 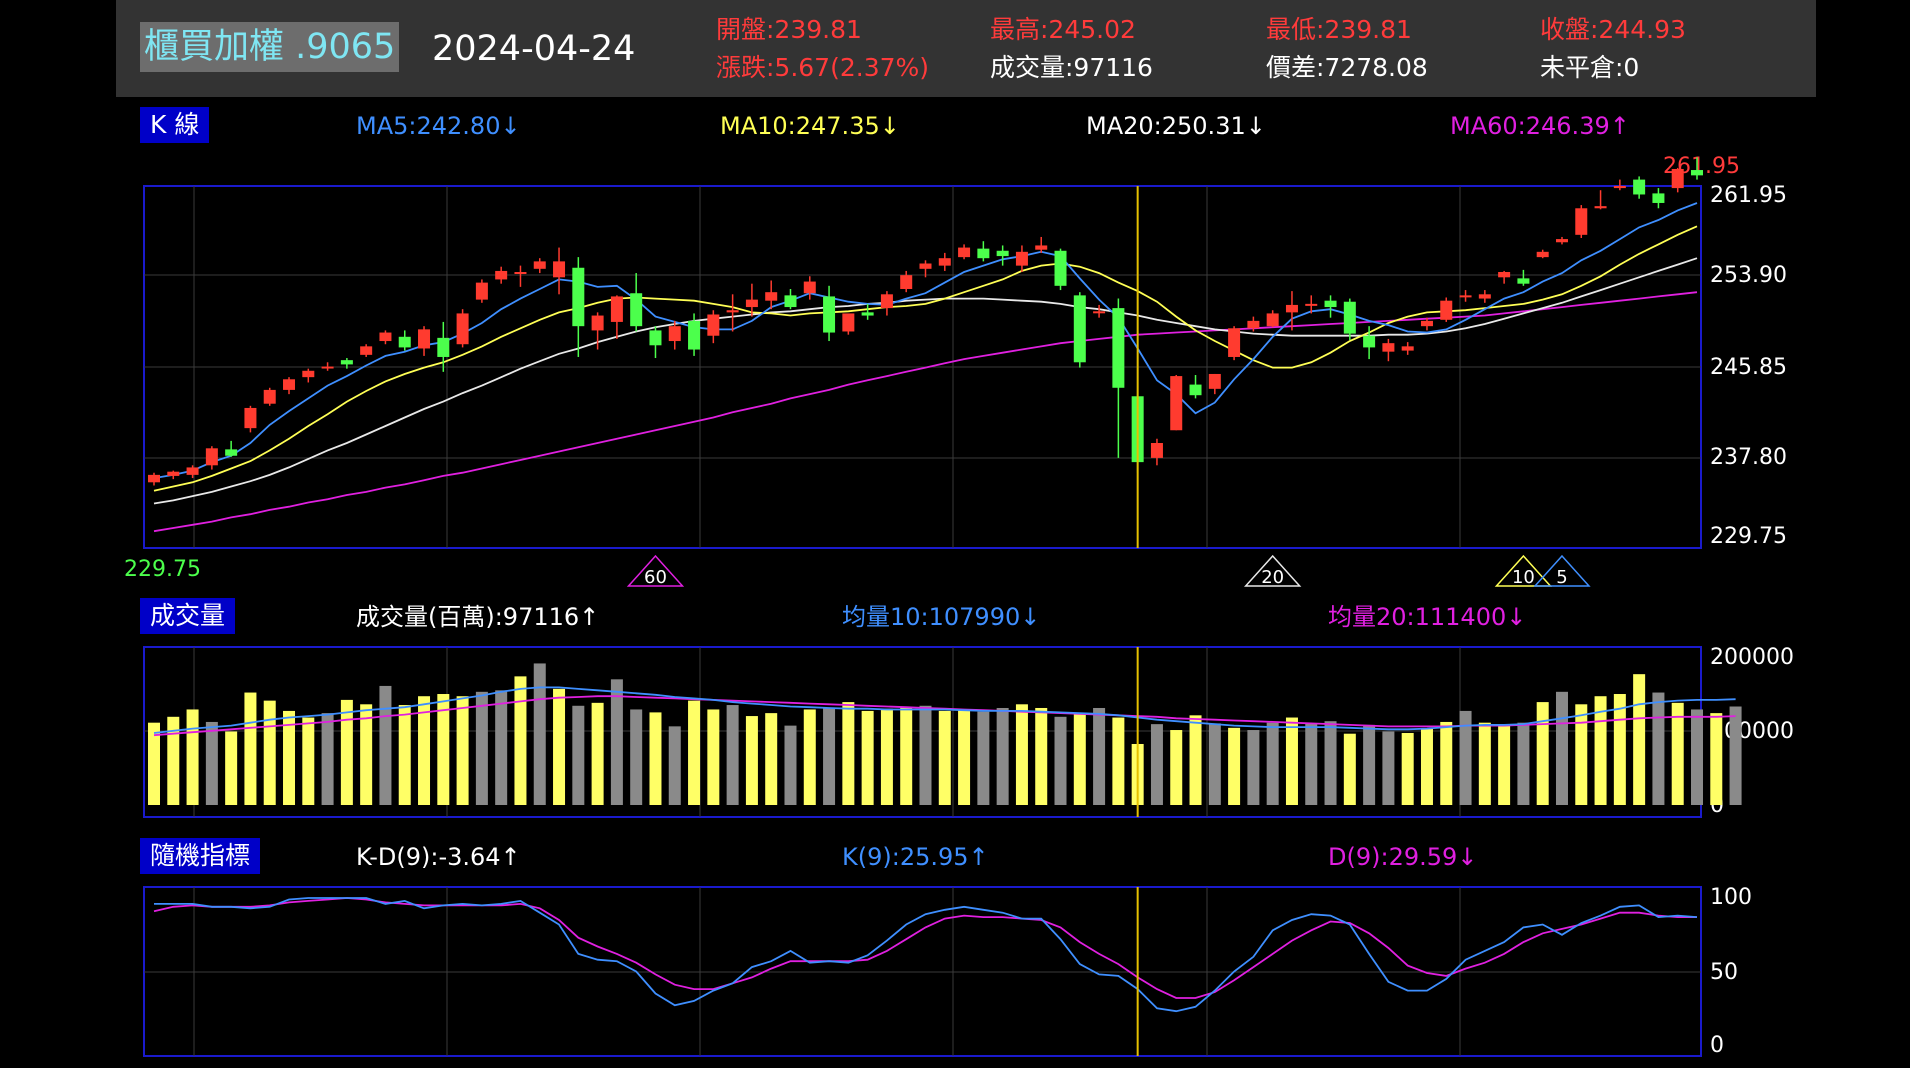 What do you see at coordinates (1561, 577) in the screenshot?
I see `ma-cross-marker-label: 5` at bounding box center [1561, 577].